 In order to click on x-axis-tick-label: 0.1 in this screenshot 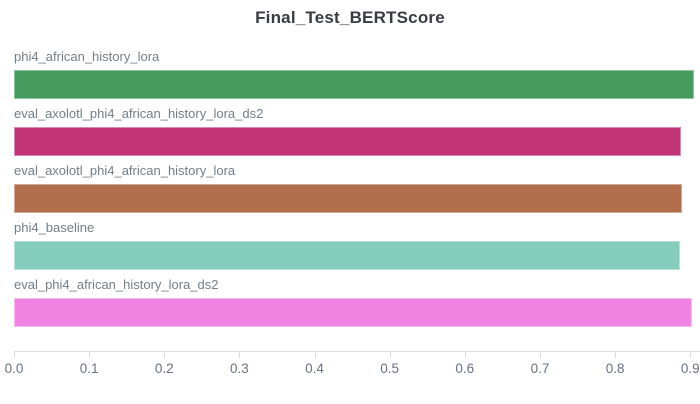, I will do `click(89, 368)`.